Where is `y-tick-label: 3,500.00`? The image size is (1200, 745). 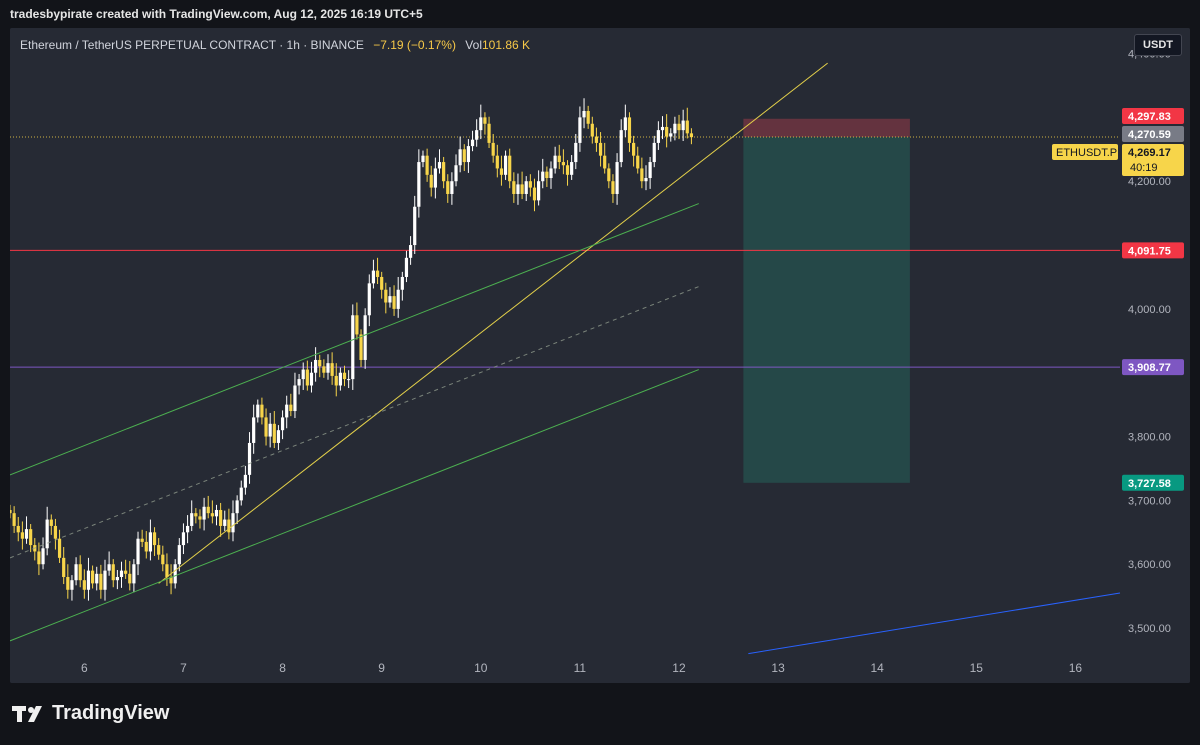
y-tick-label: 3,500.00 is located at coordinates (1149, 629).